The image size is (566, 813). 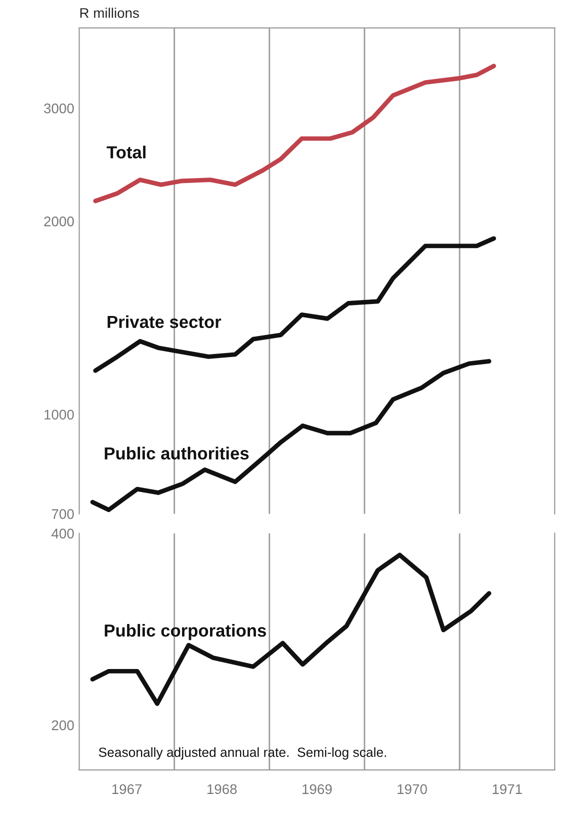 I want to click on series-label: Private sector, so click(x=165, y=321).